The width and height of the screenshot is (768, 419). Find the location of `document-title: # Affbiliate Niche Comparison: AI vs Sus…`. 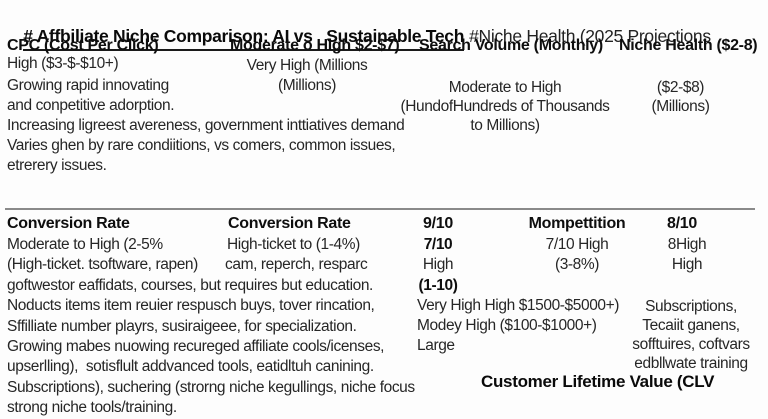

document-title: # Affbiliate Niche Comparison: AI vs Sus… is located at coordinates (243, 38).